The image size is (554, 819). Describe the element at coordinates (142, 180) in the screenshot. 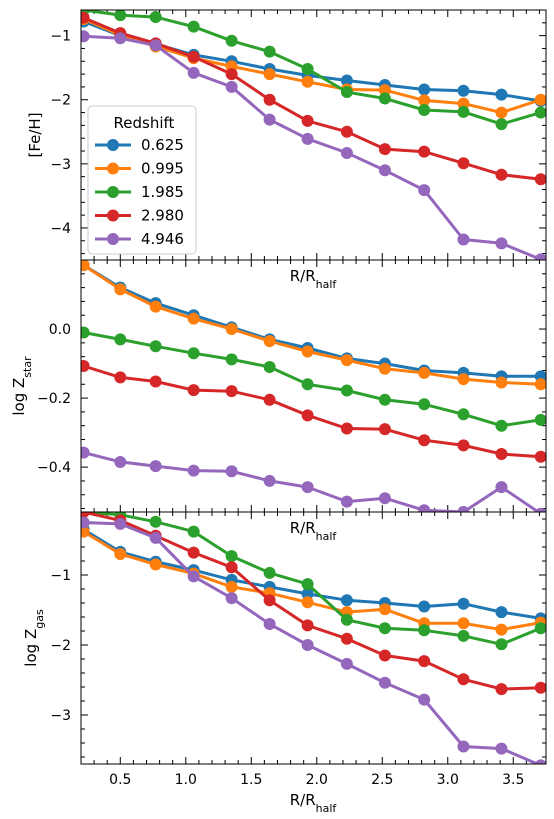

I see `legend: Redshift 0.625 0.995 1.985 2.980 4.946` at that location.